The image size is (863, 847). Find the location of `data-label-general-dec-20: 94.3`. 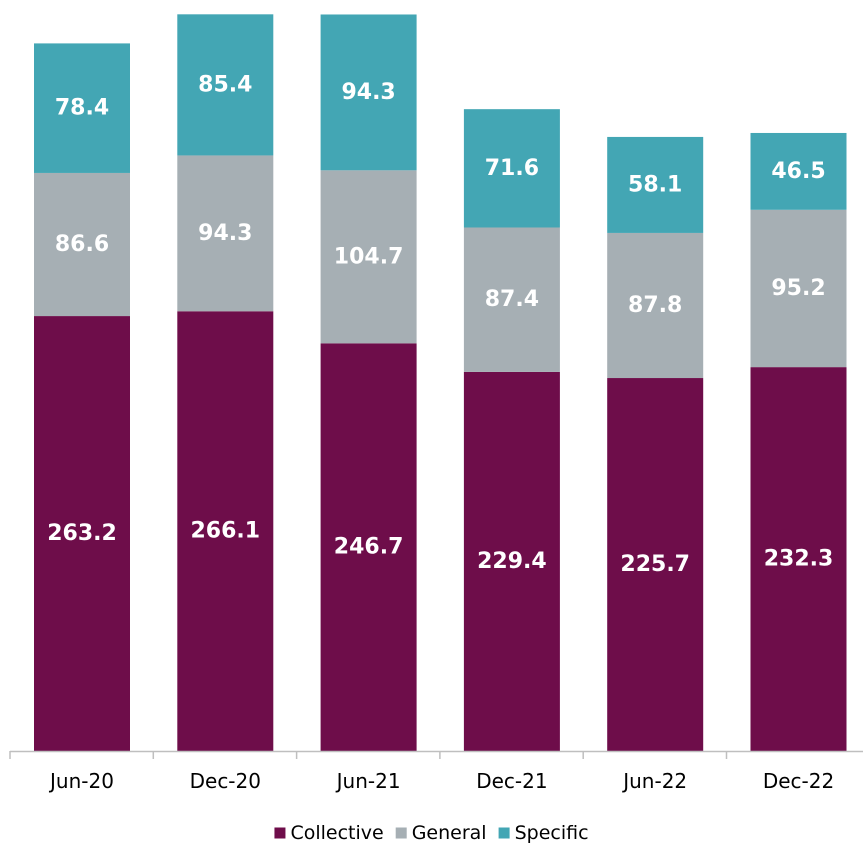

data-label-general-dec-20: 94.3 is located at coordinates (225, 233).